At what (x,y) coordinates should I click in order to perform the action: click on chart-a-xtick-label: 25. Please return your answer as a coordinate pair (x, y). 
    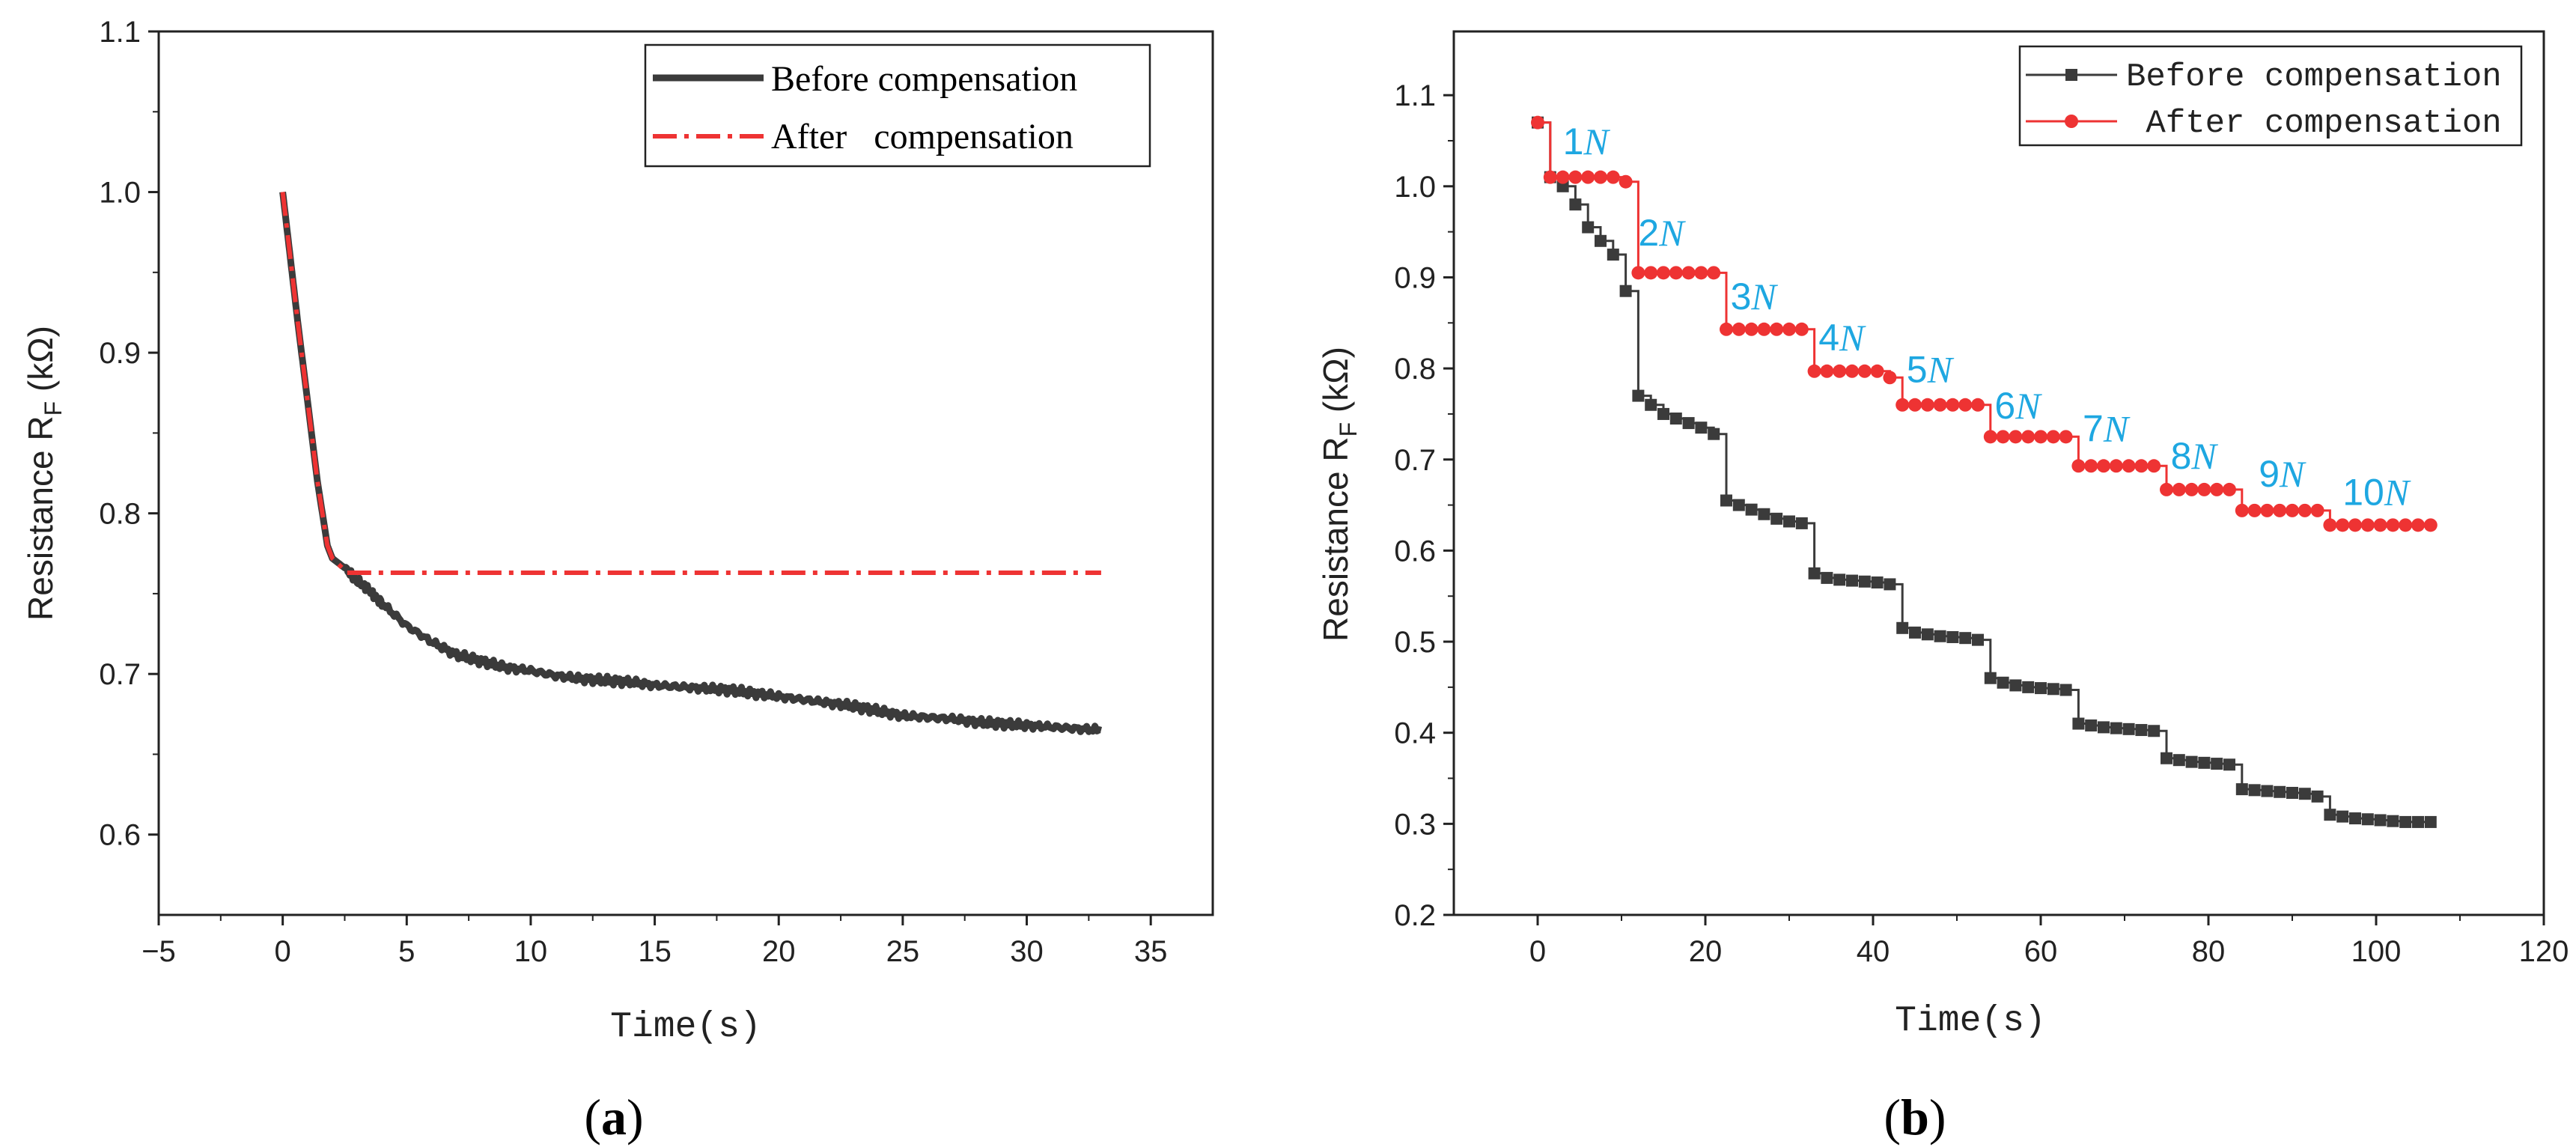
    Looking at the image, I should click on (903, 952).